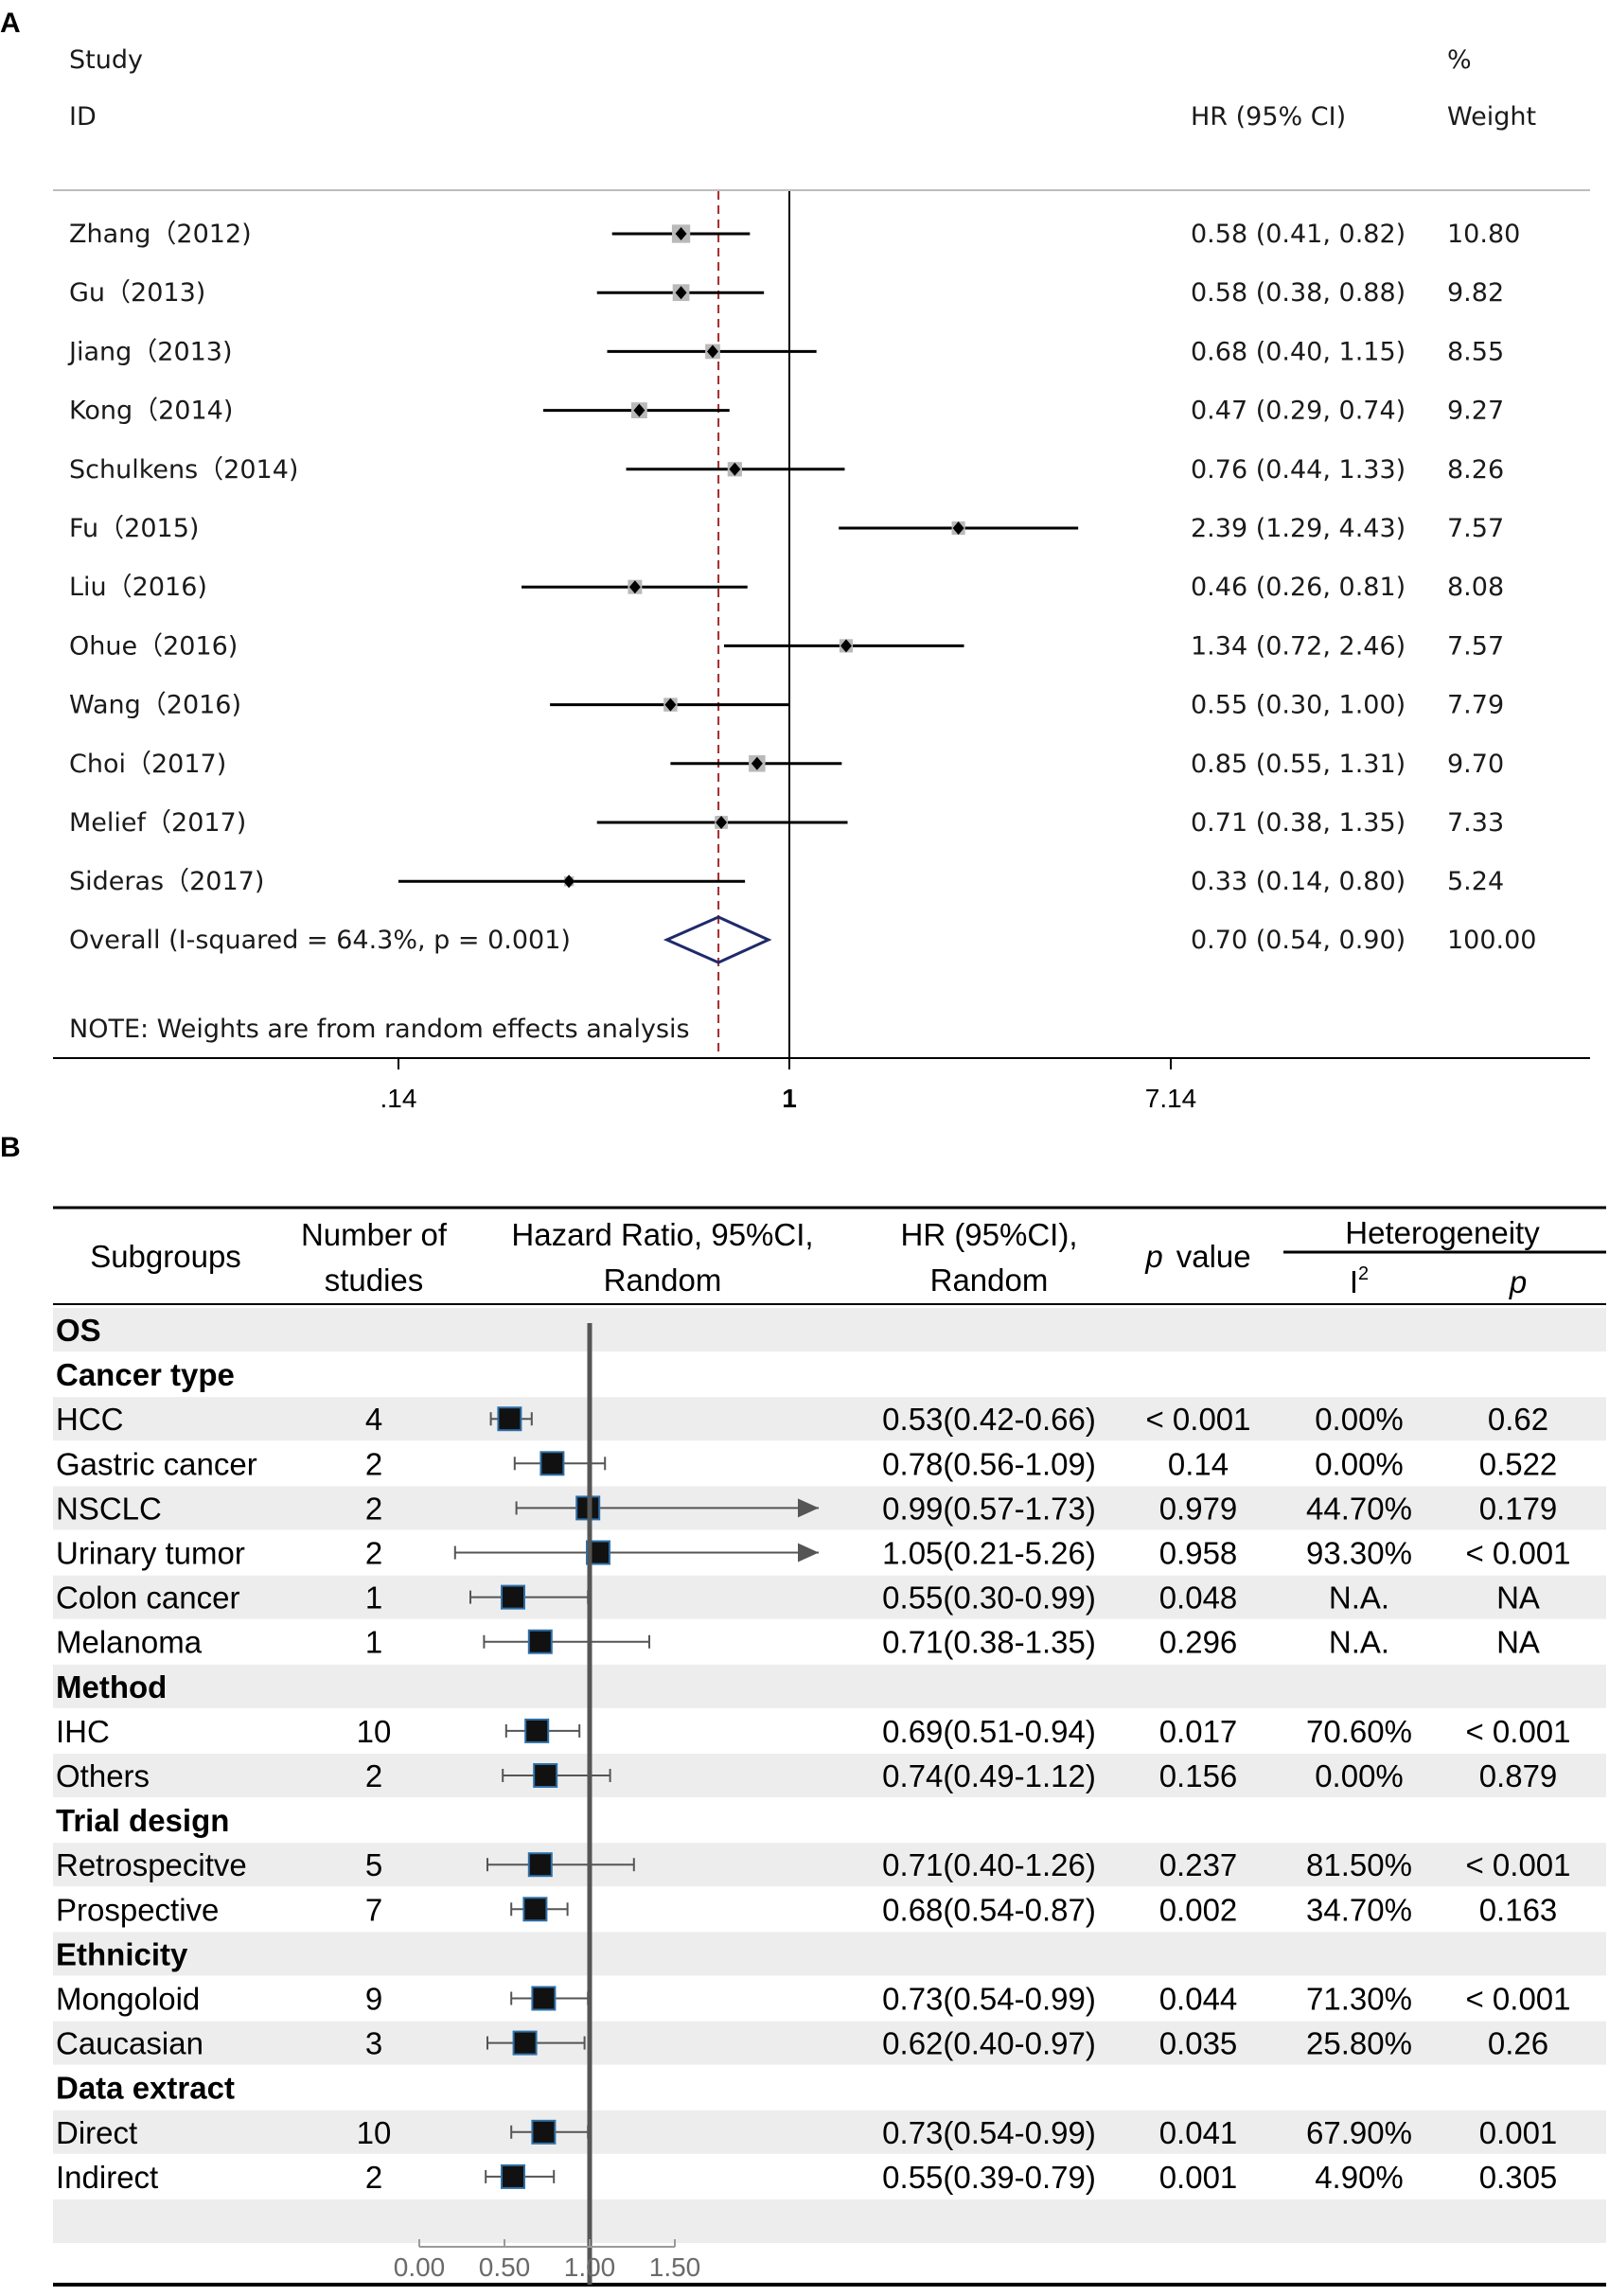 Image resolution: width=1609 pixels, height=2296 pixels. Describe the element at coordinates (1359, 2043) in the screenshot. I see `subgroup-i-squared: 25.80%` at that location.